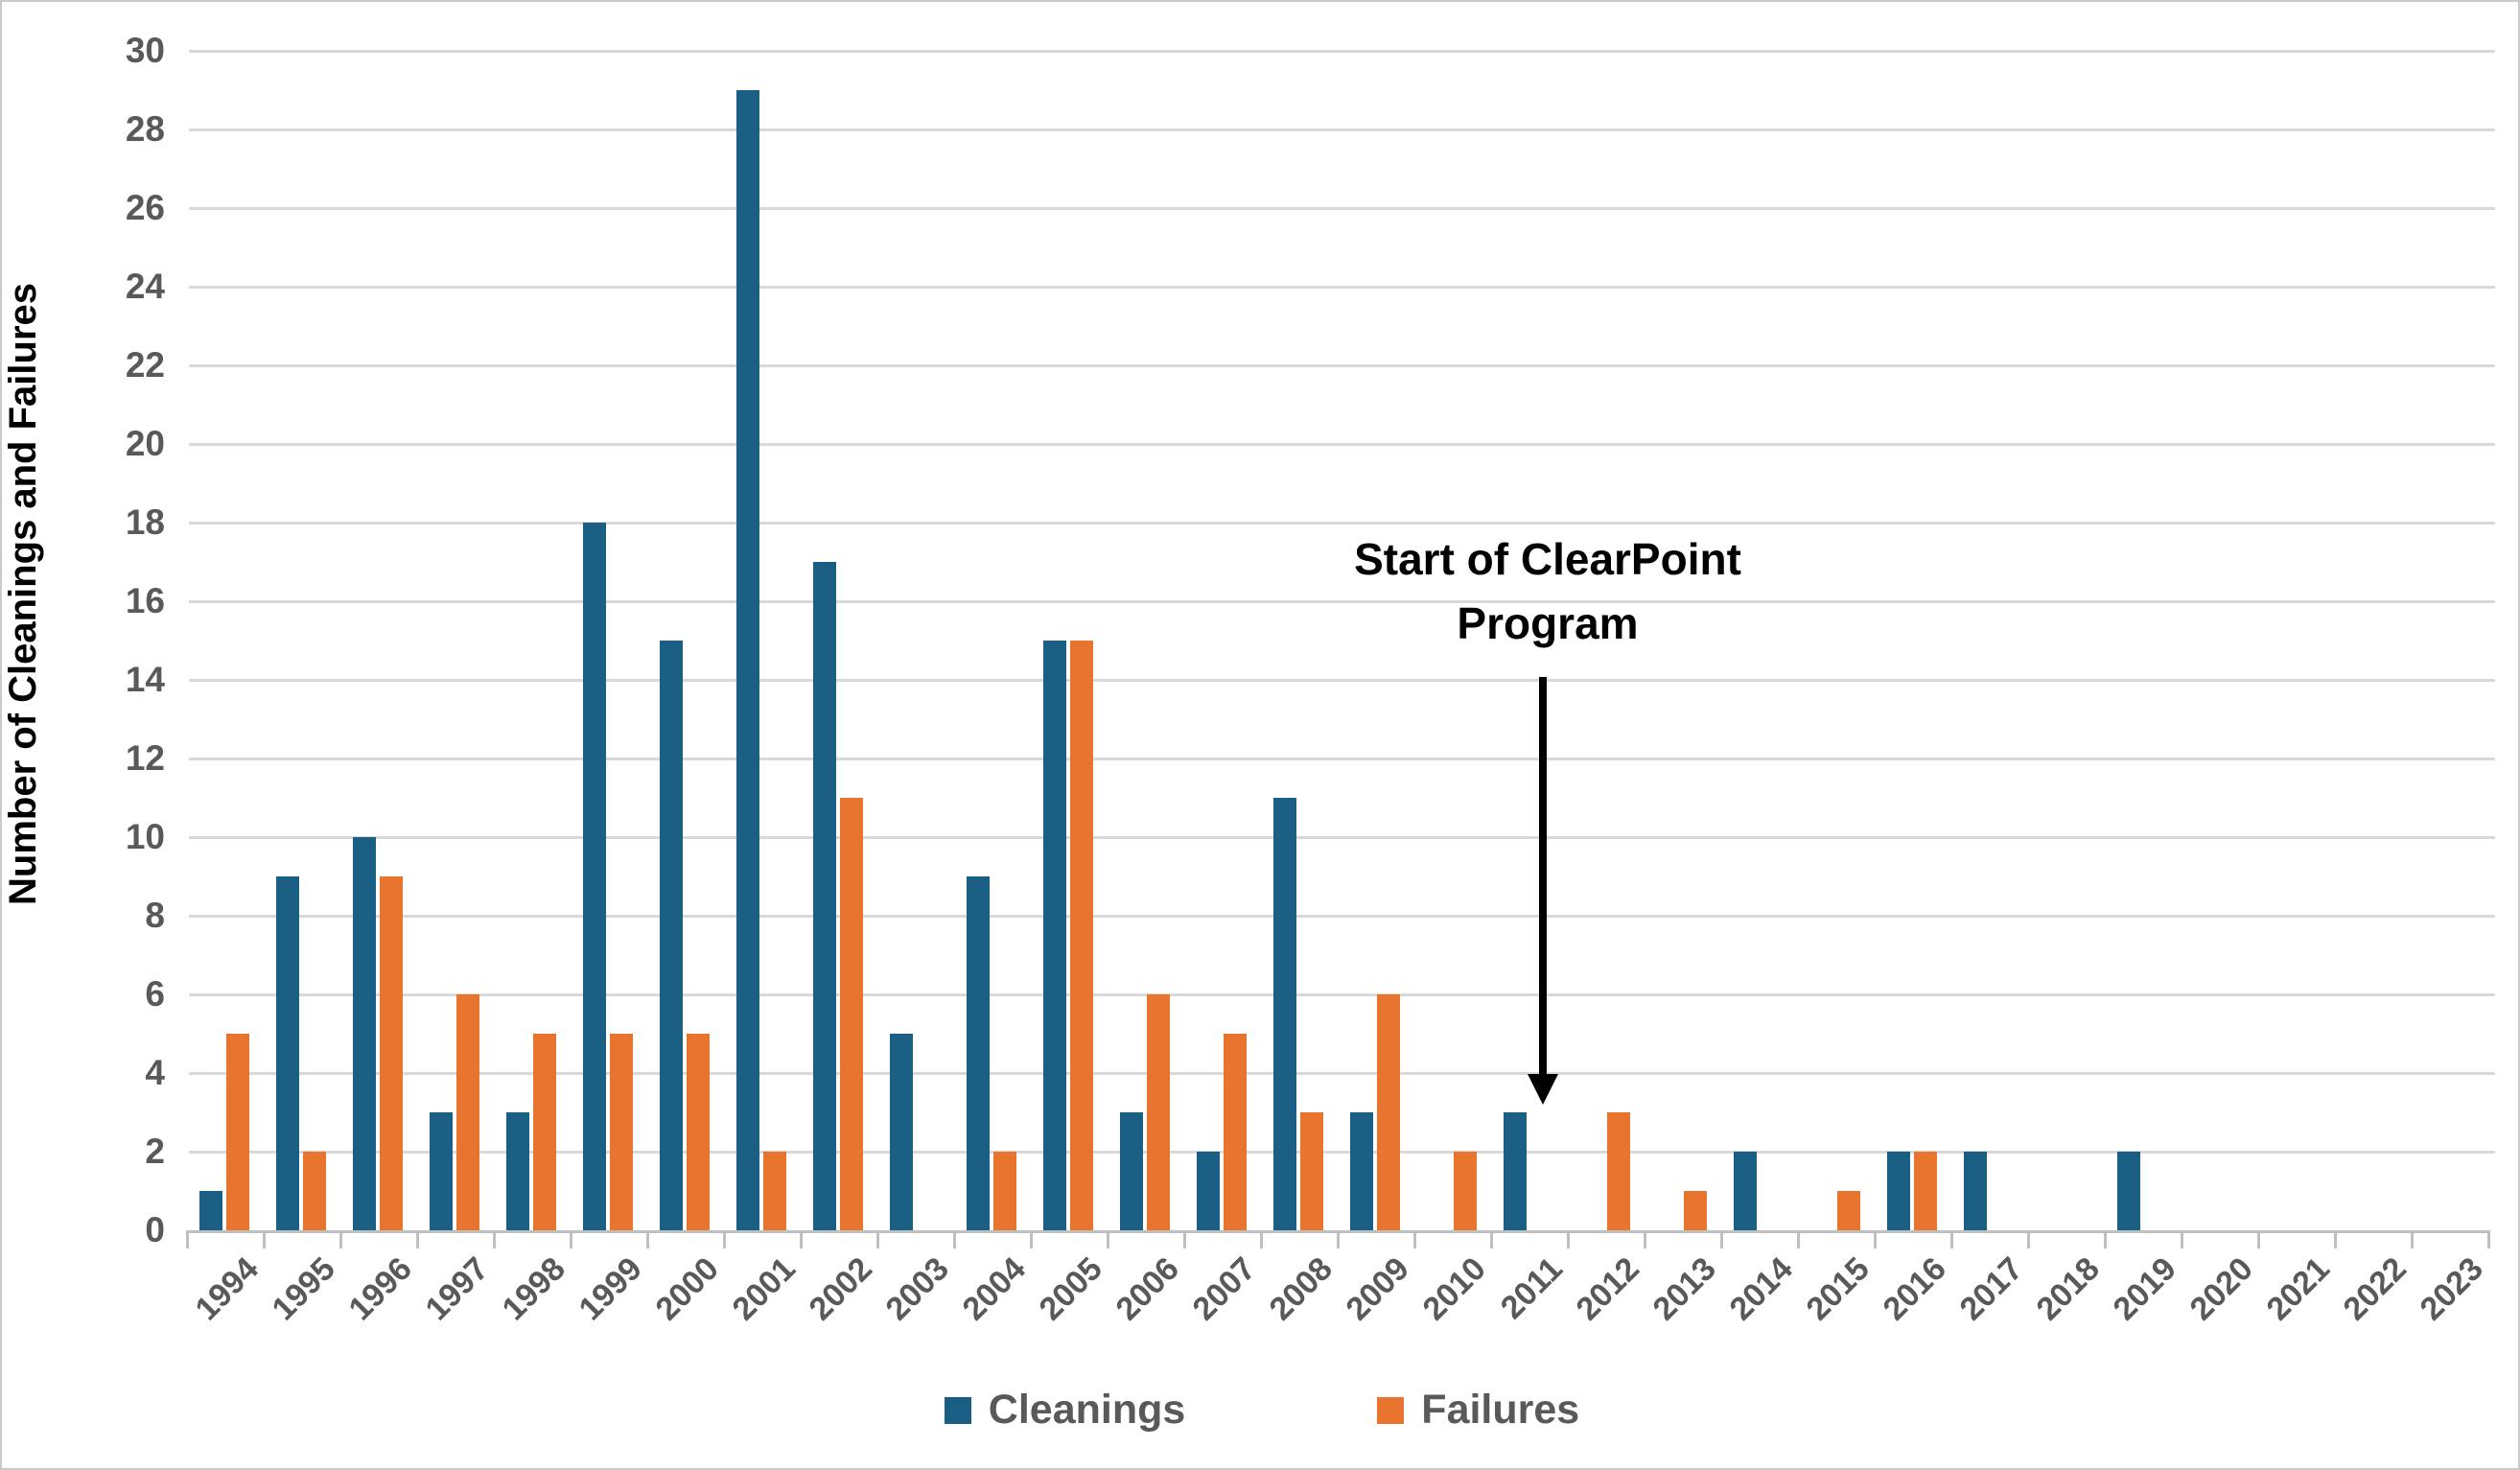  What do you see at coordinates (1925, 1191) in the screenshot?
I see `bar-failures-2016` at bounding box center [1925, 1191].